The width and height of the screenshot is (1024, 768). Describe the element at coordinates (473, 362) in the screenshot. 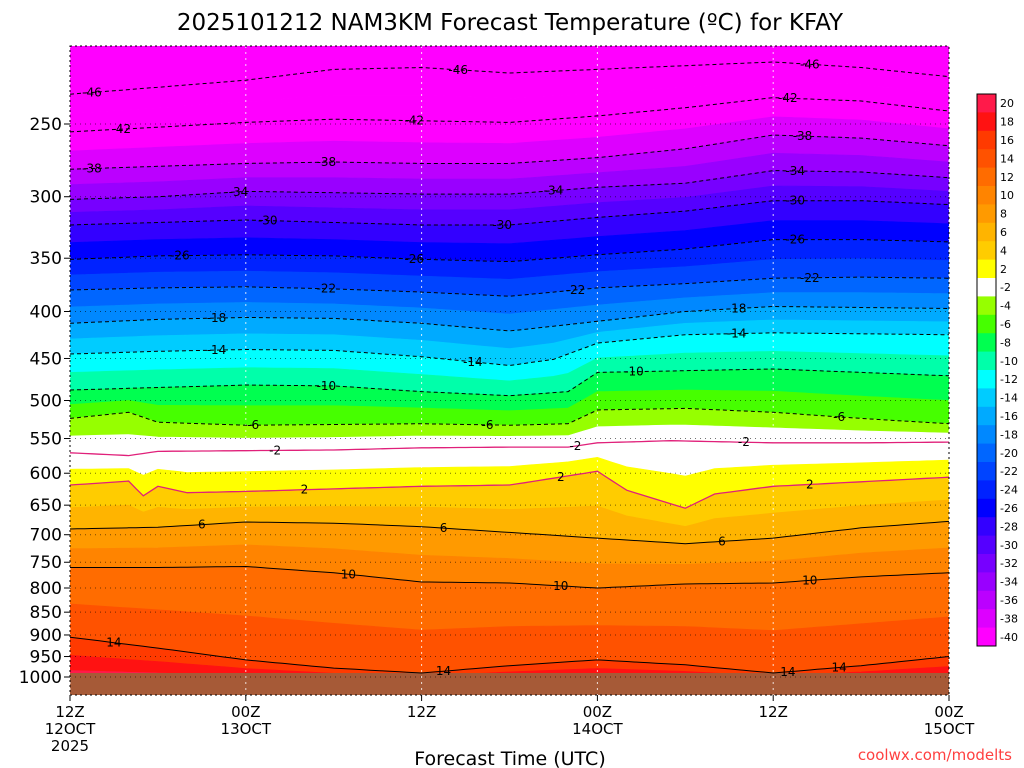

I see `isotherm-label: -14` at that location.